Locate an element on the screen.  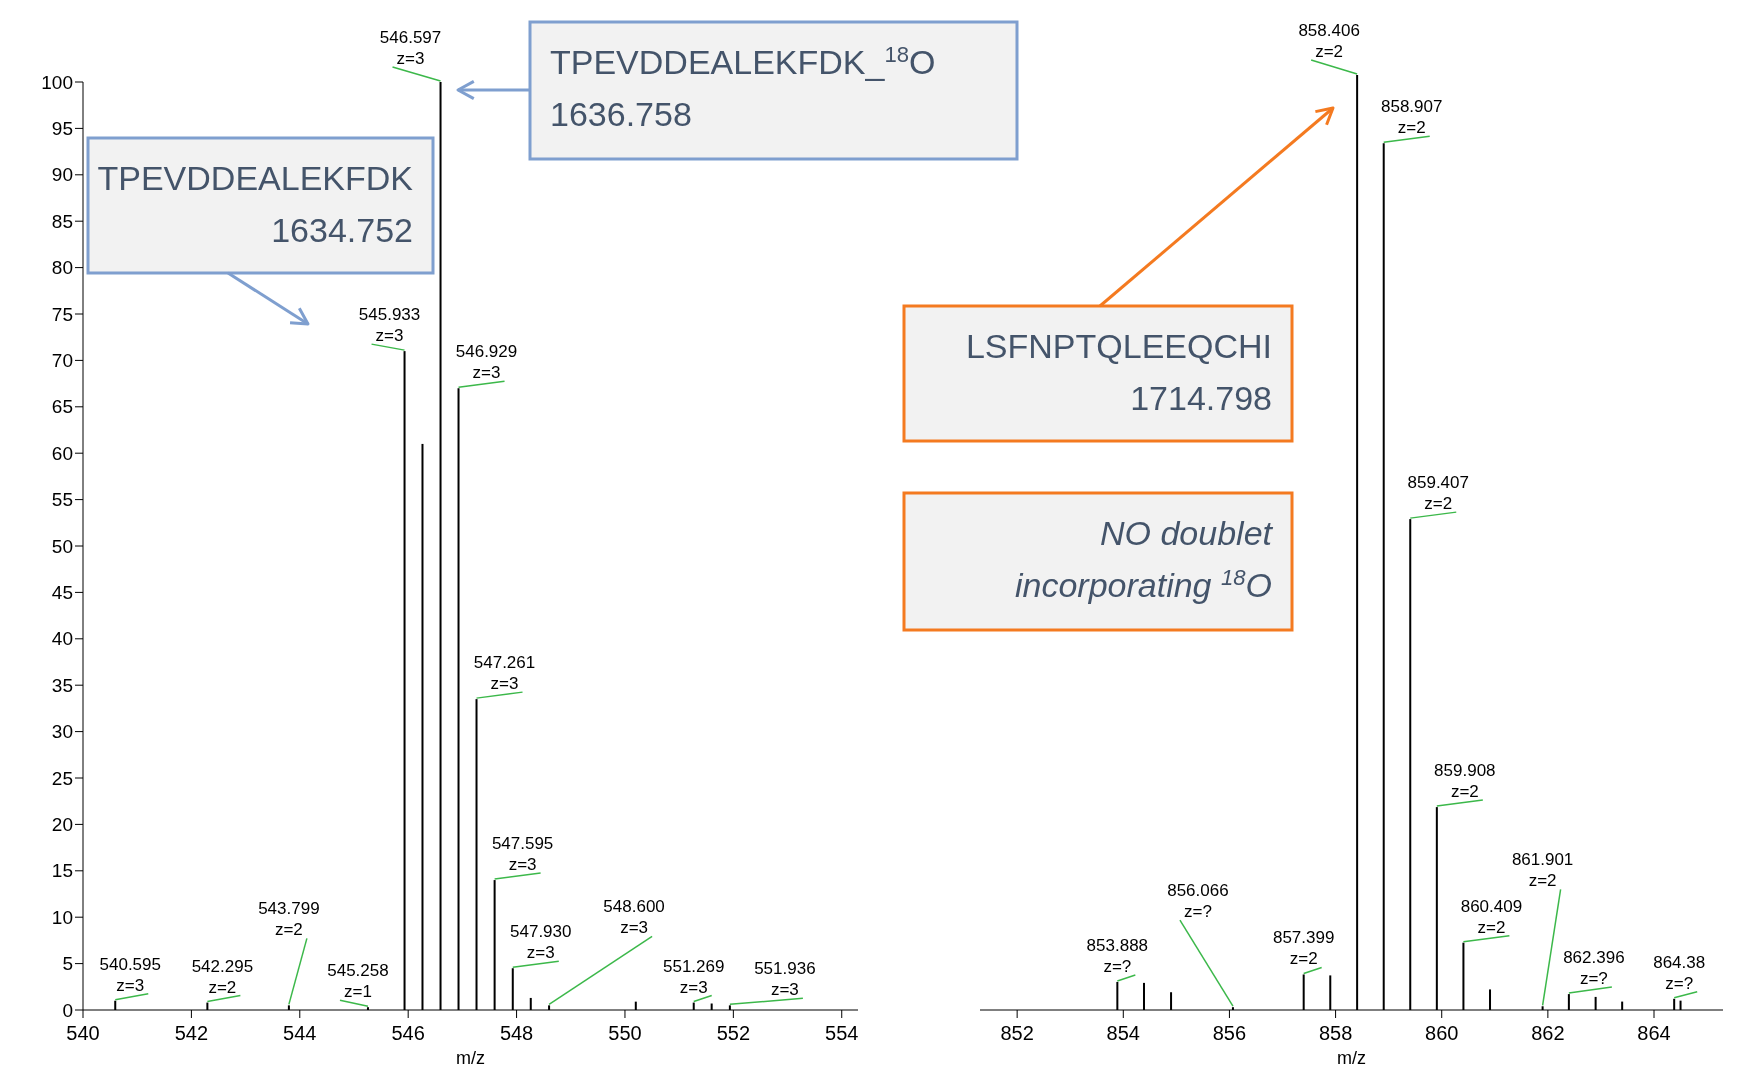
annotation: 540.595 z=3 is located at coordinates (130, 974).